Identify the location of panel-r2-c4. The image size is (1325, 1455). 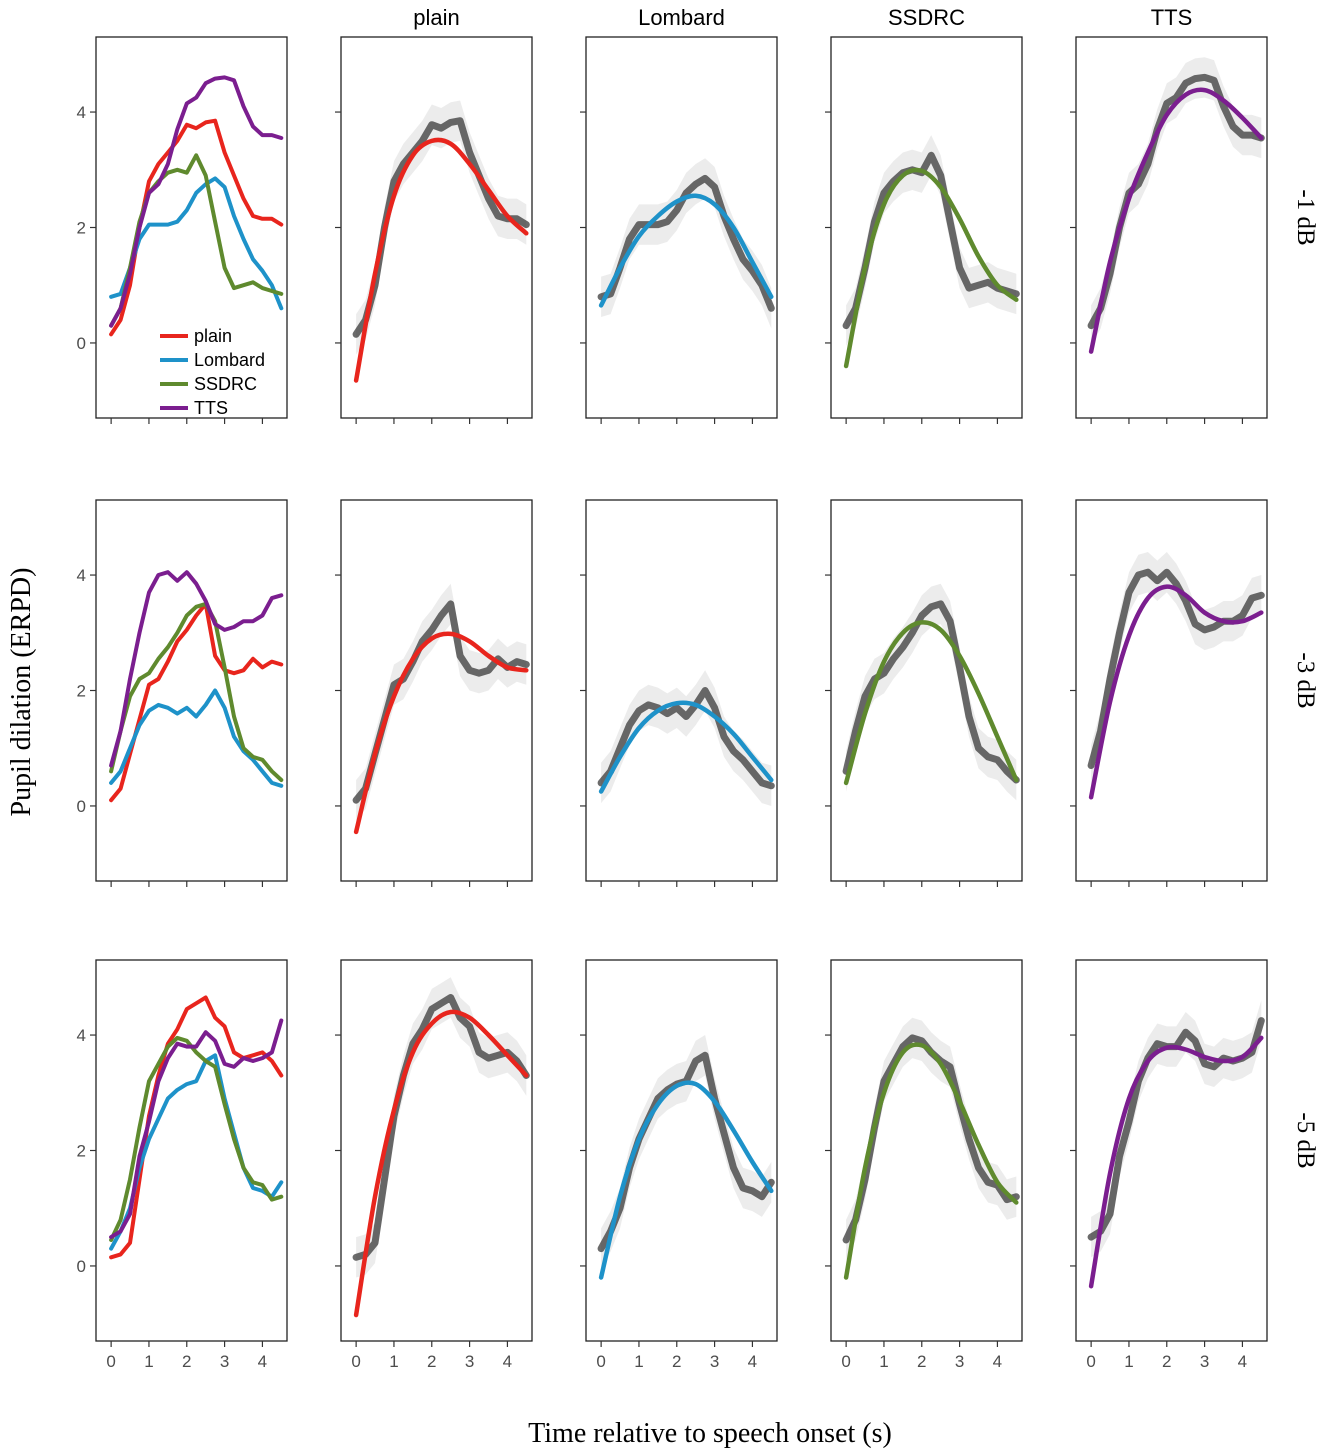
(924, 693).